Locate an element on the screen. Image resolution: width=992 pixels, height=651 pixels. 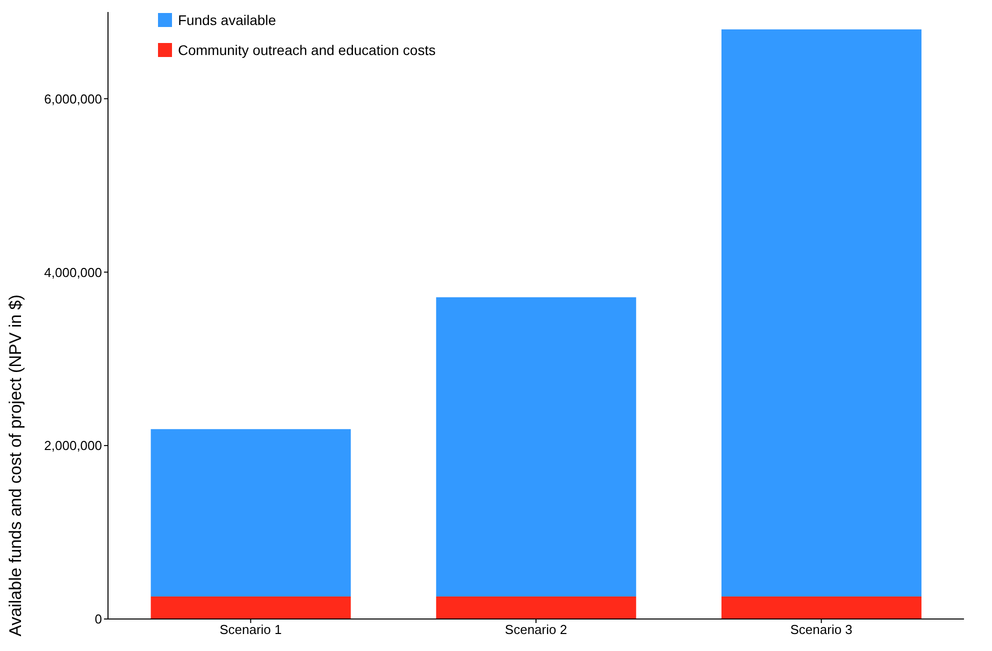
x-tick-label: Scenario 2 is located at coordinates (536, 630).